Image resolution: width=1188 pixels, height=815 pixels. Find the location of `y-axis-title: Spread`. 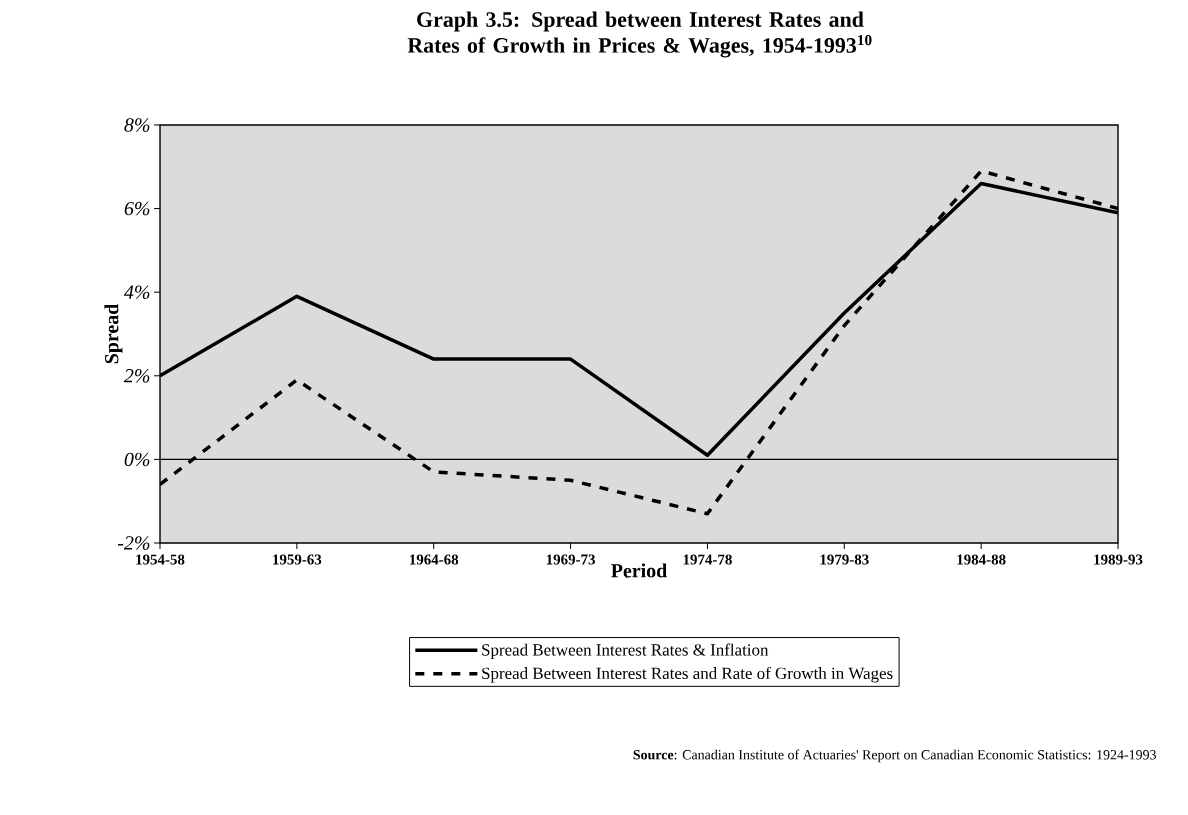

y-axis-title: Spread is located at coordinates (113, 333).